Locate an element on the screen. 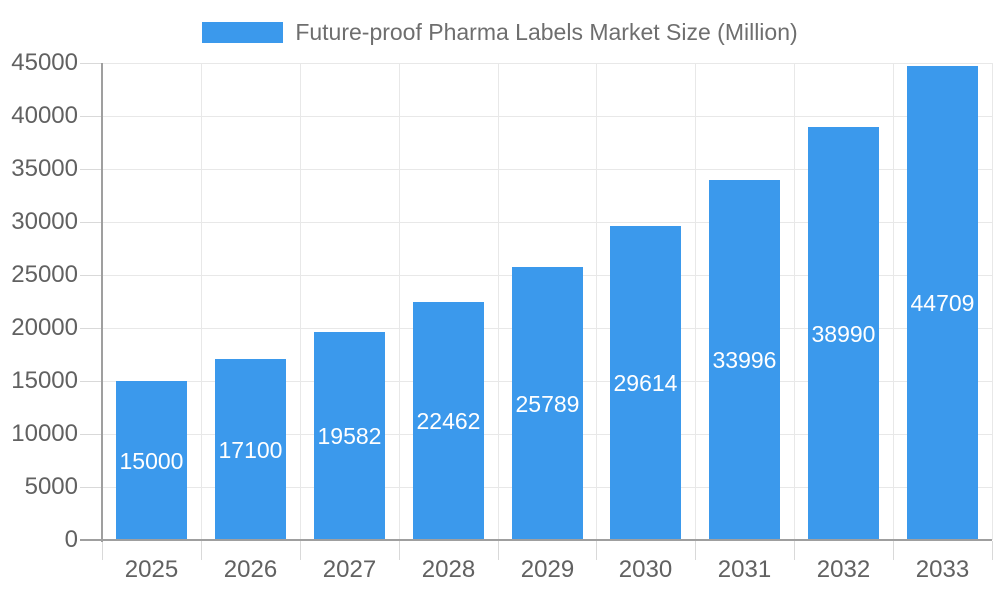 Image resolution: width=1000 pixels, height=600 pixels. legend-swatch is located at coordinates (243, 32).